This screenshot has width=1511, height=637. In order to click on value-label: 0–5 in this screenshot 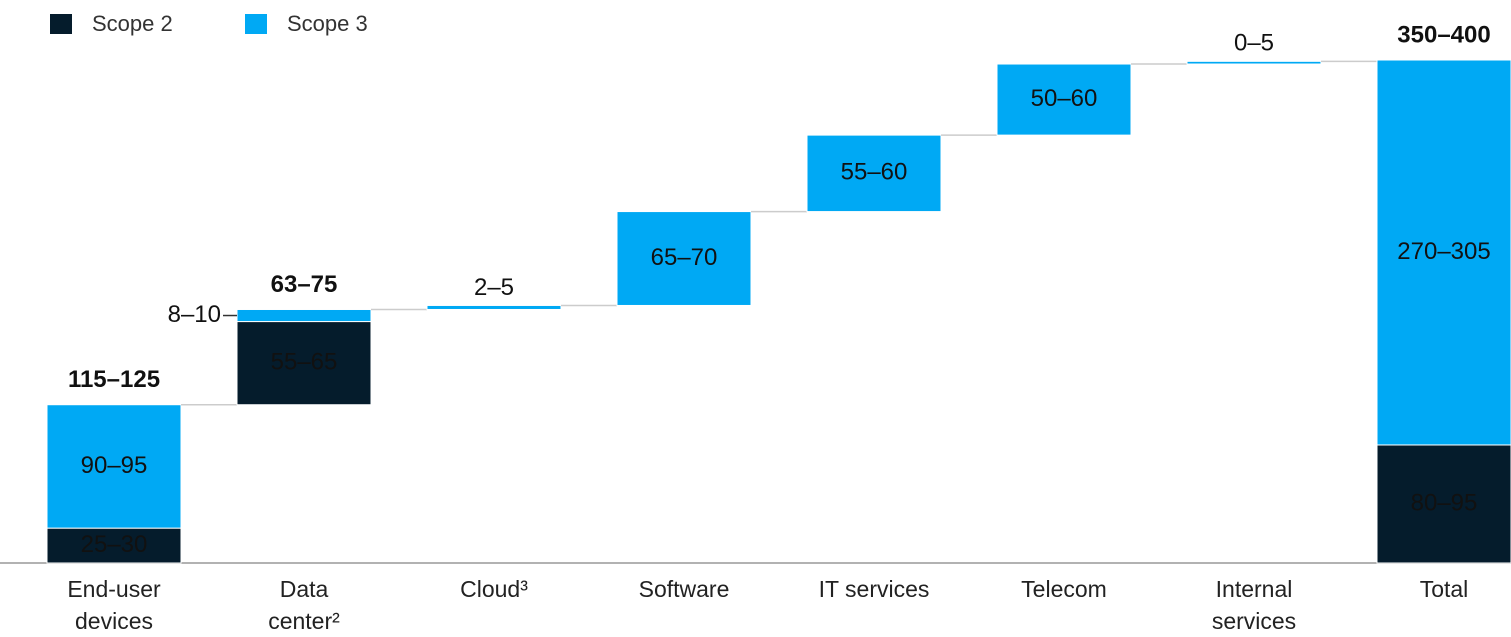, I will do `click(1254, 43)`.